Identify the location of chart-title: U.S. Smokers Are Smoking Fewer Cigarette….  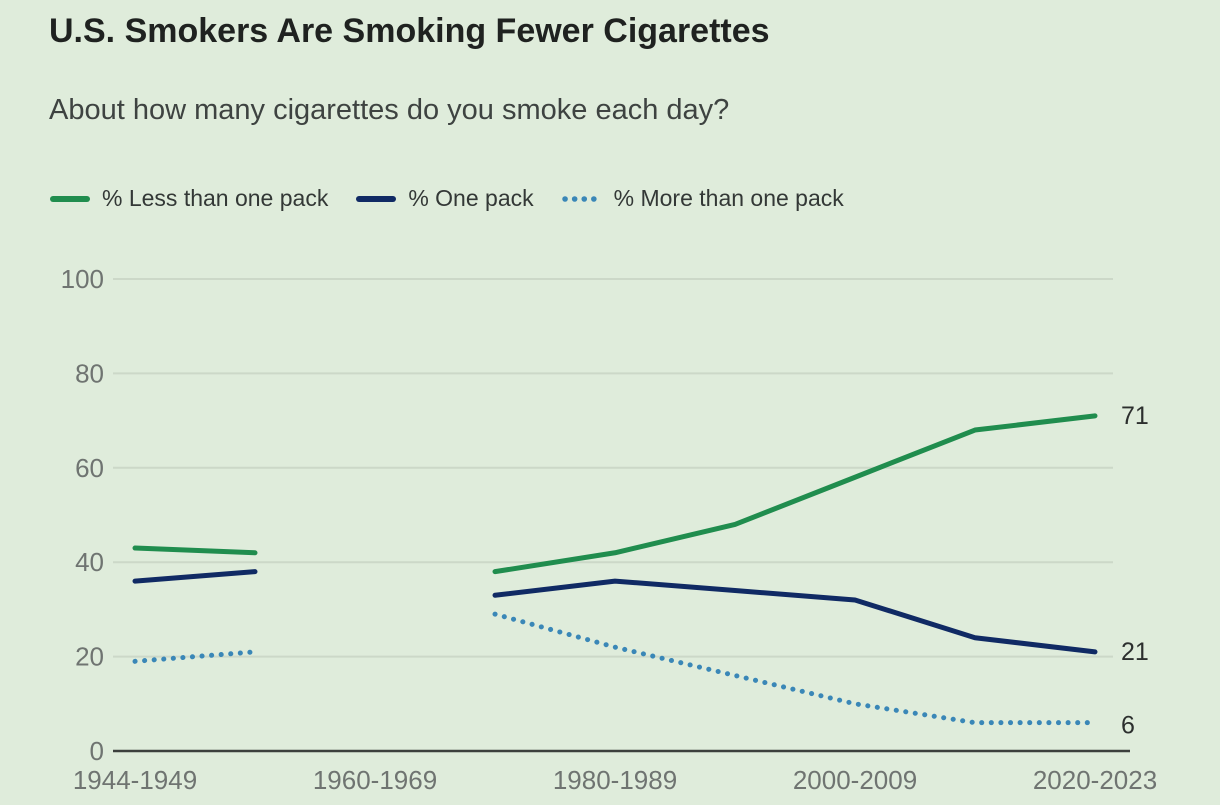
(409, 31).